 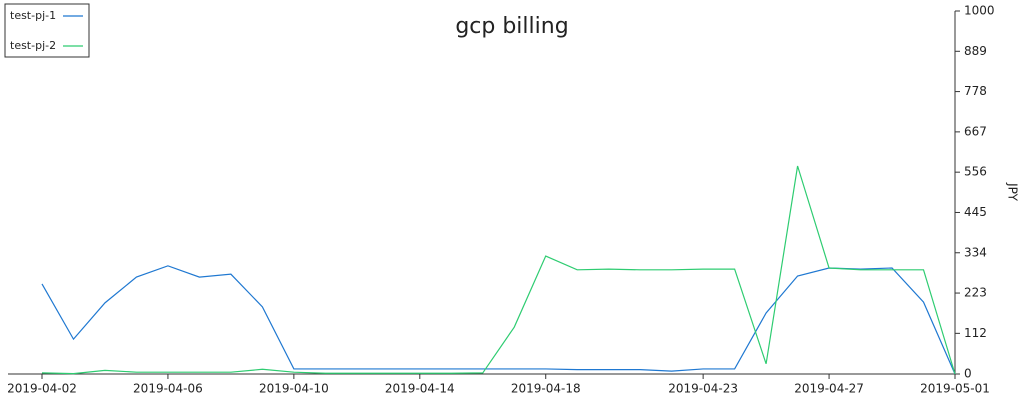 I want to click on legend-box, so click(x=47, y=30).